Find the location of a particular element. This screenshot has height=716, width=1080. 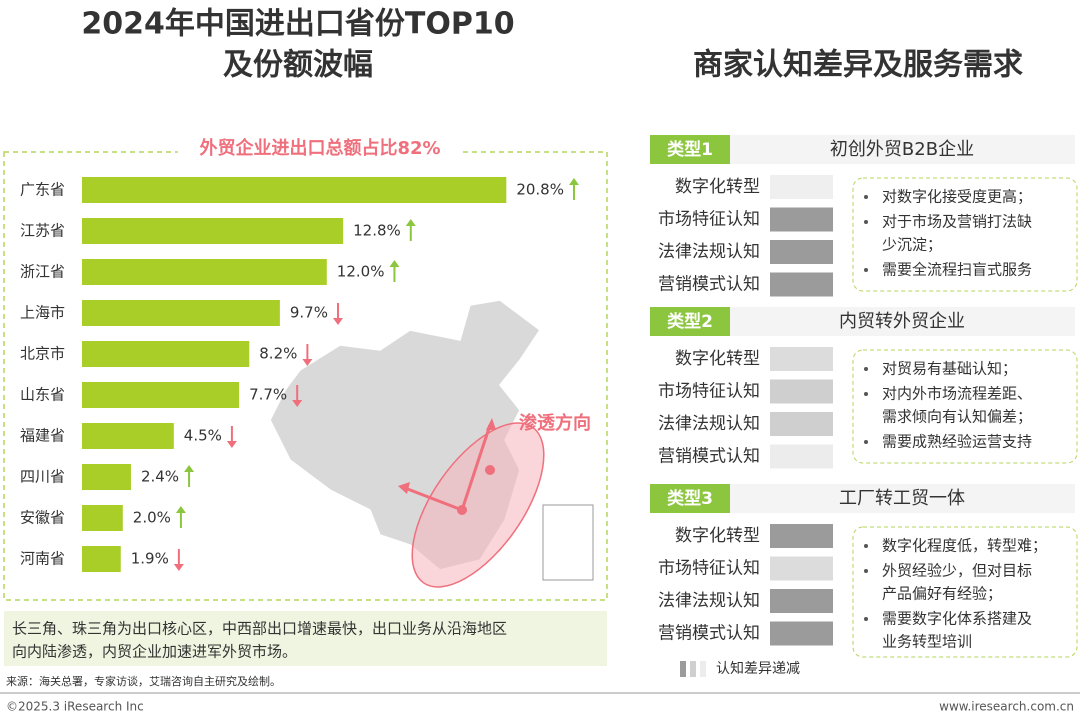

chart-title: 2024年中国进出口省份TOP10 is located at coordinates (297, 24).